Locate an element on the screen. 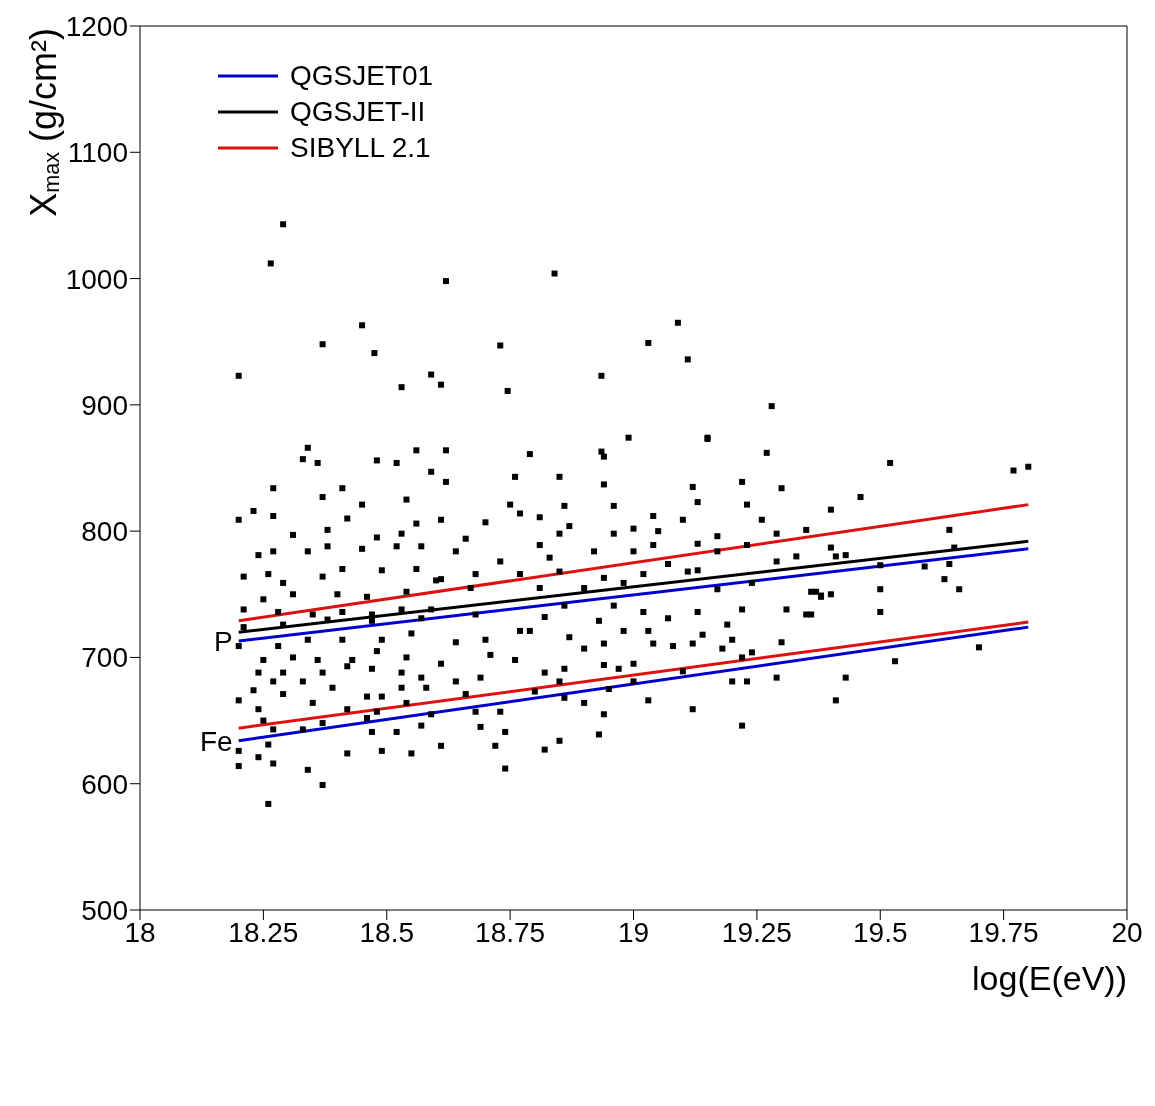 This screenshot has width=1155, height=1106. y-tick-label: 700 is located at coordinates (104, 658).